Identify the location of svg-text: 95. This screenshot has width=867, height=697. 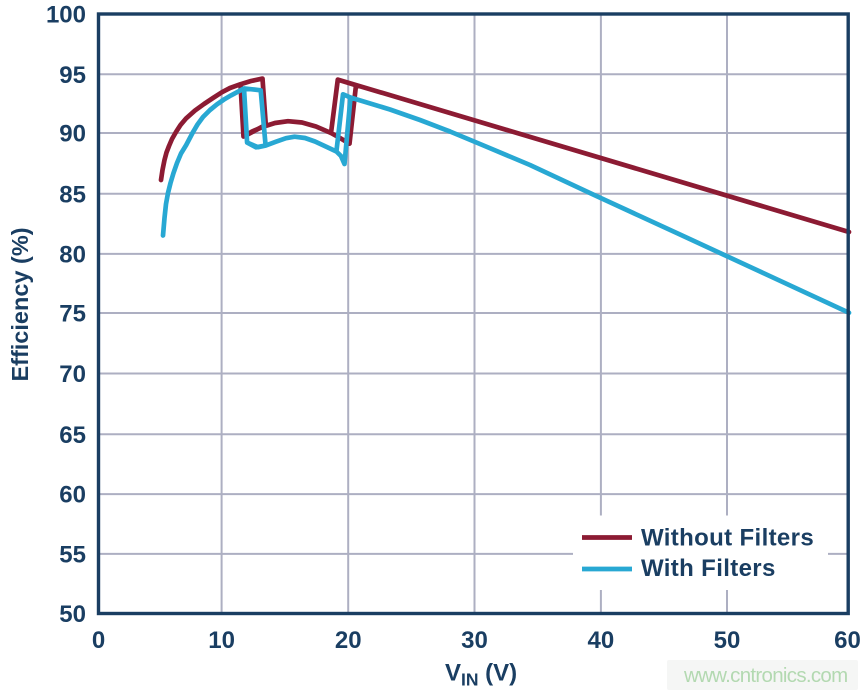
(72, 75).